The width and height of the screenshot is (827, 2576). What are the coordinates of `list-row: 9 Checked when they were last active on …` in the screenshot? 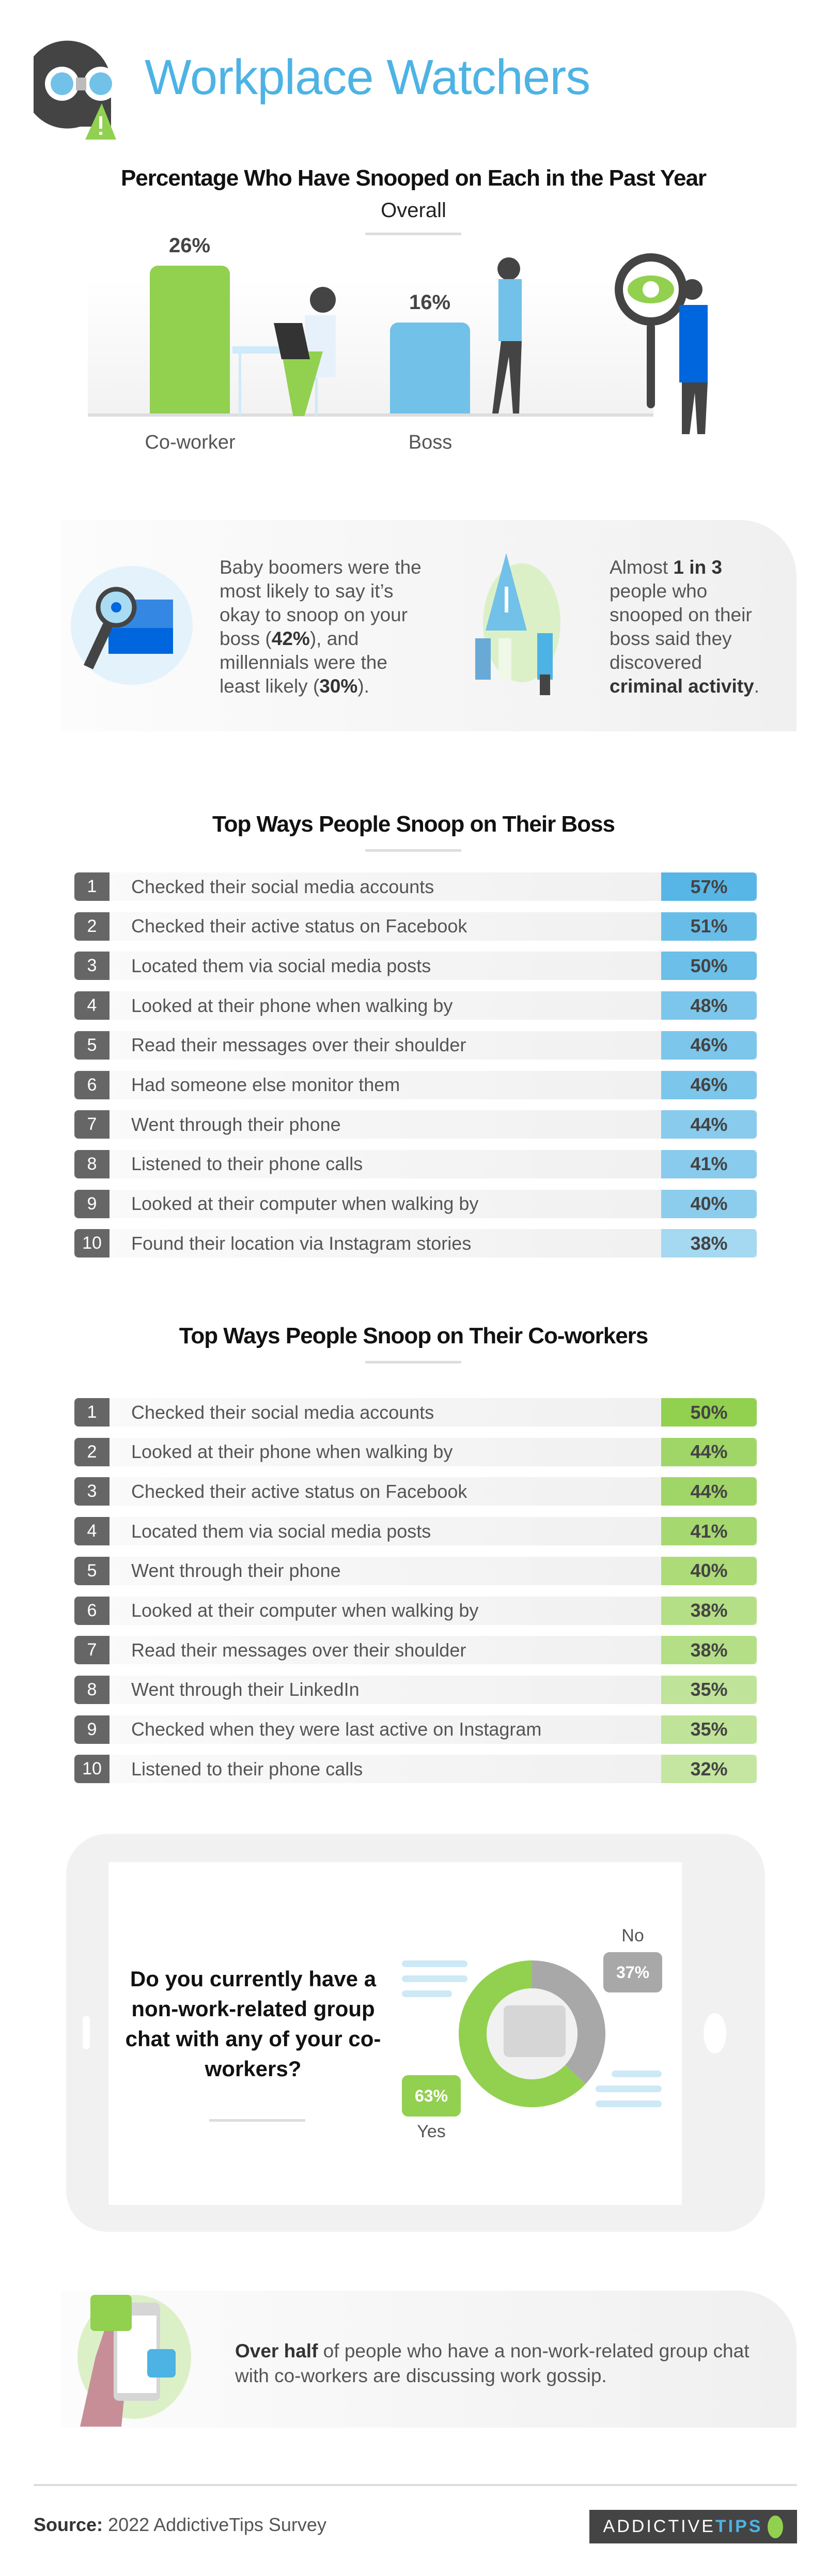 It's located at (415, 1730).